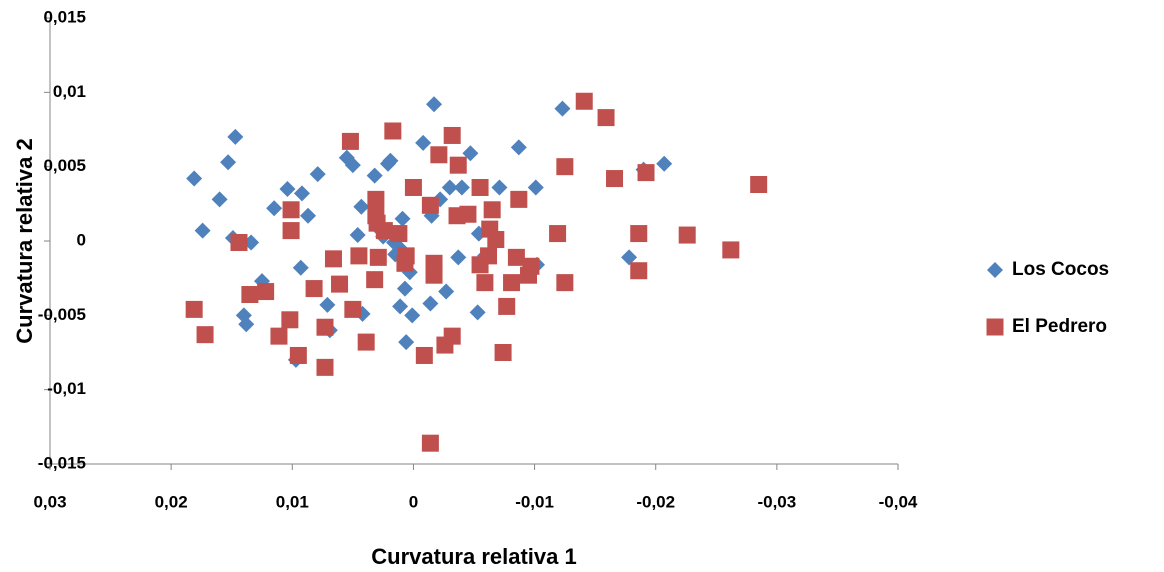 The width and height of the screenshot is (1164, 572). I want to click on x-tick-label: 0, so click(413, 501).